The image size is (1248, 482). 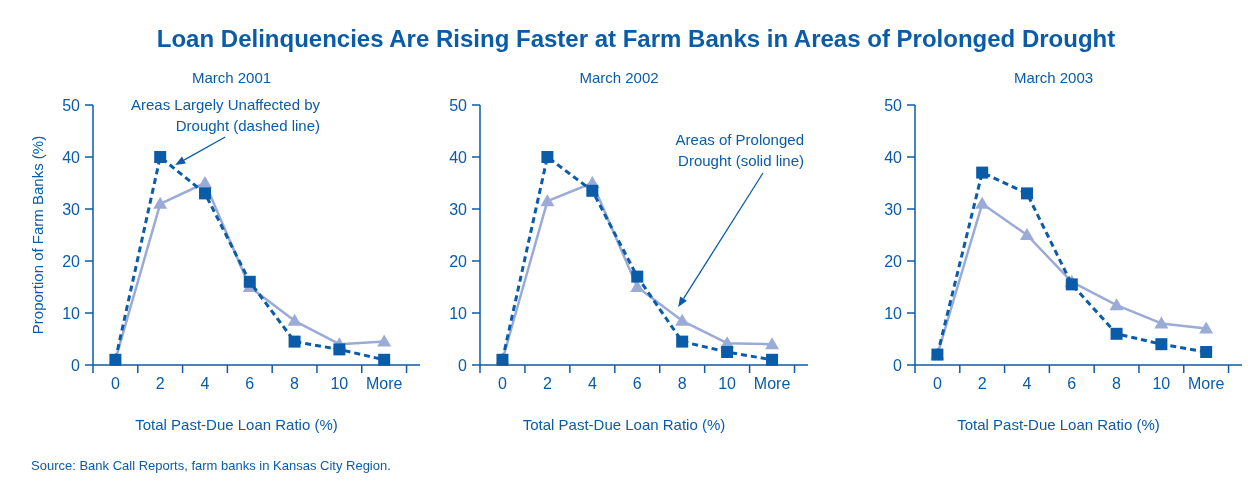 What do you see at coordinates (1053, 77) in the screenshot?
I see `chart-subtitle: March 2003` at bounding box center [1053, 77].